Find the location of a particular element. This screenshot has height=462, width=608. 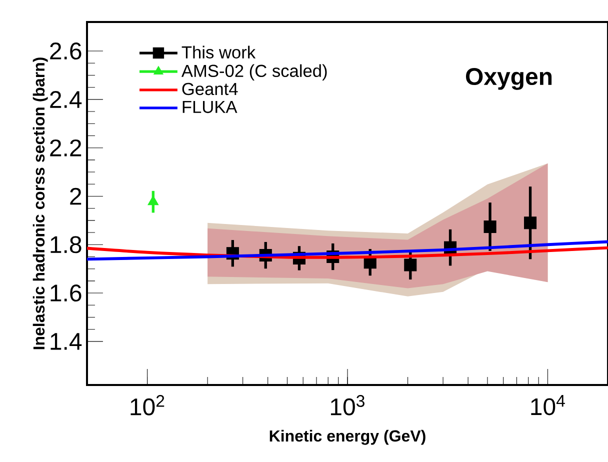

y-tick-label: 2.2 is located at coordinates (66, 147).